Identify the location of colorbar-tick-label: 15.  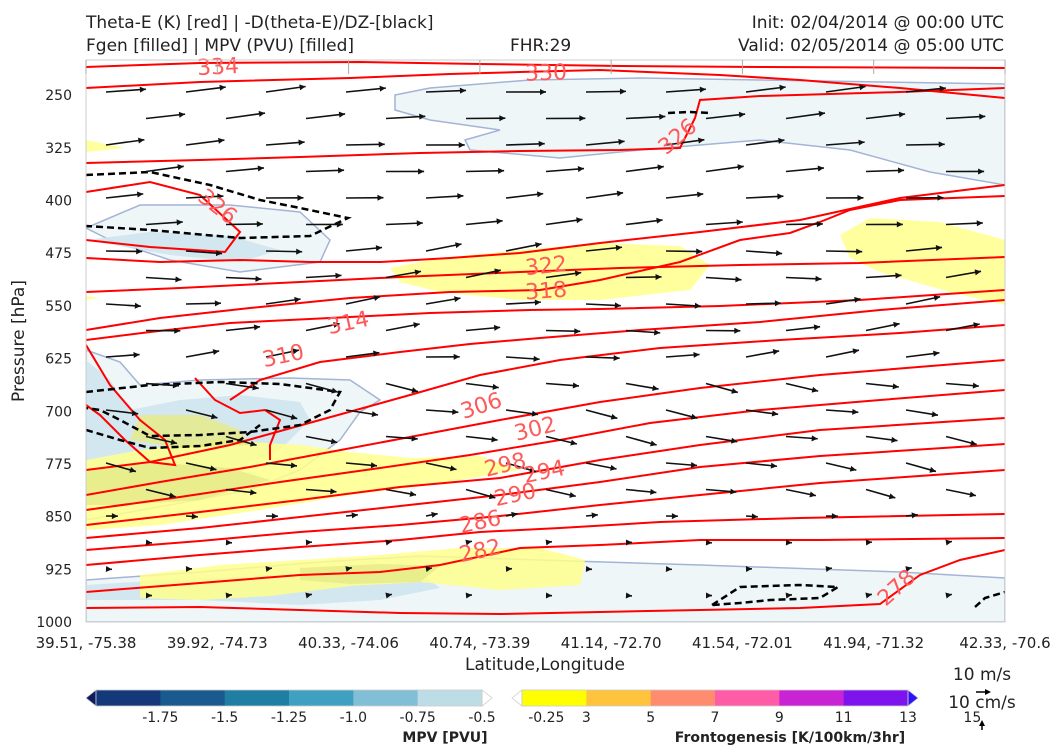
(972, 718).